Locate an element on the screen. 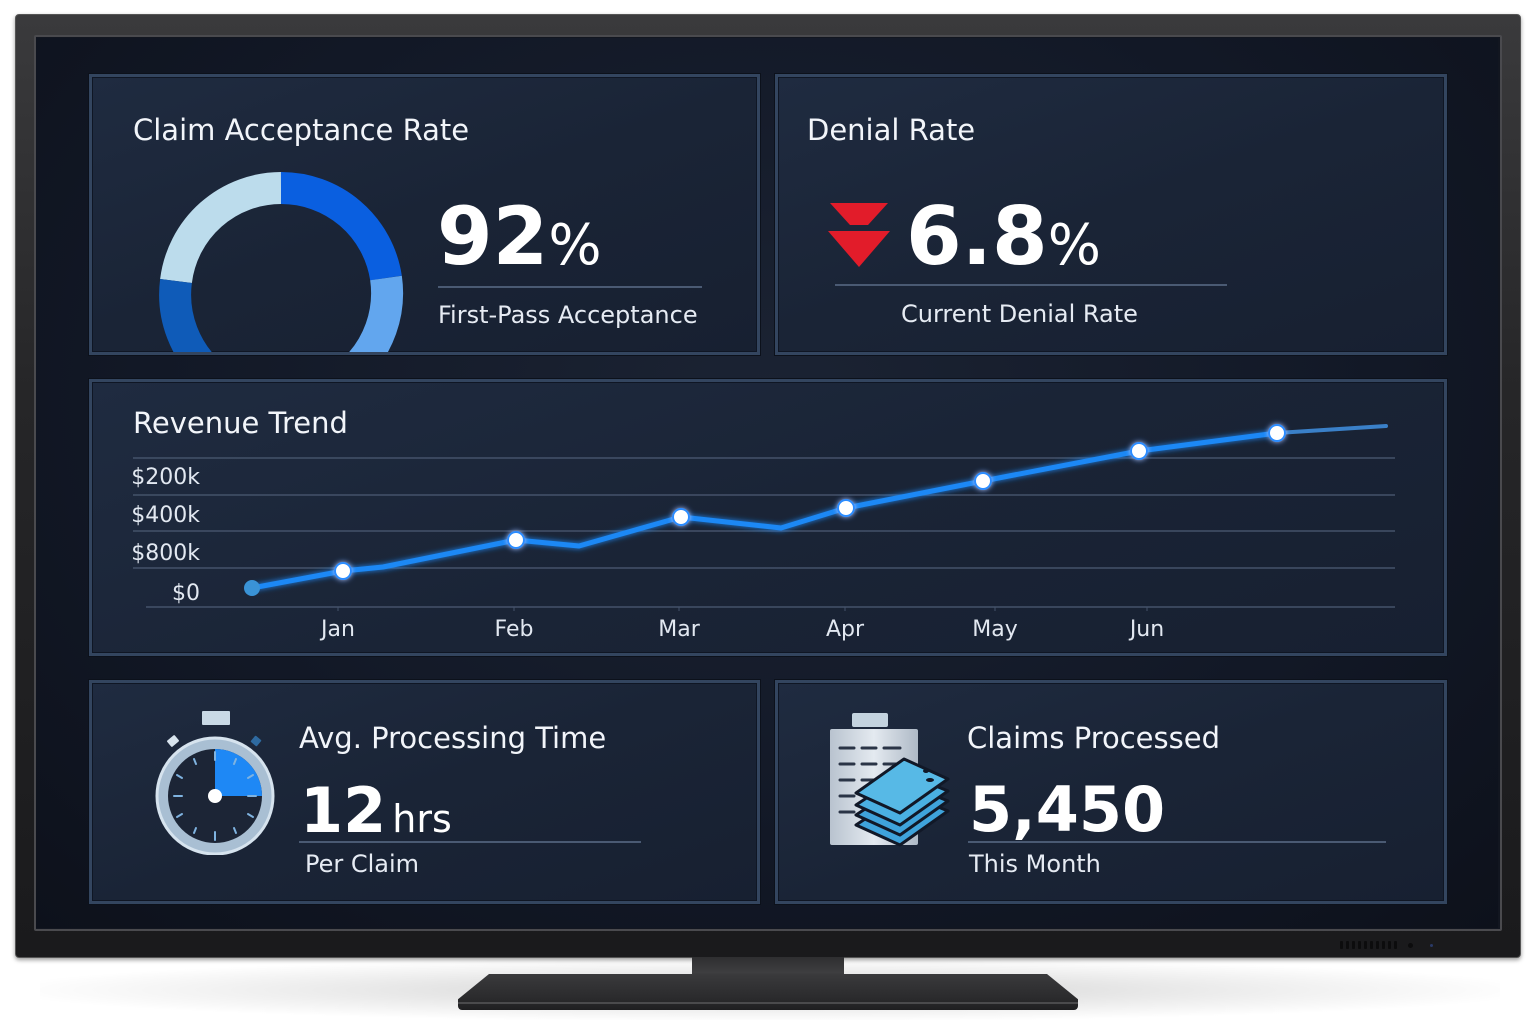  chart-gridlines is located at coordinates (764, 532).